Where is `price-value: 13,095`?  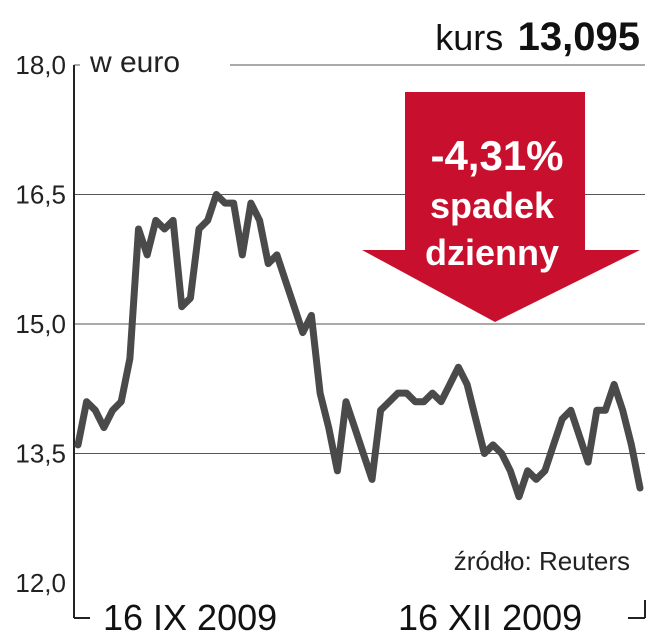 price-value: 13,095 is located at coordinates (579, 37).